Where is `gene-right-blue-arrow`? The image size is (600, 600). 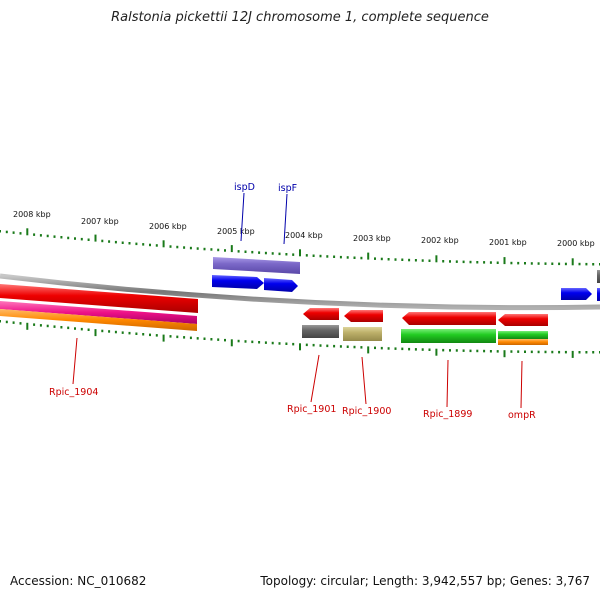
gene-right-blue-arrow is located at coordinates (576, 294).